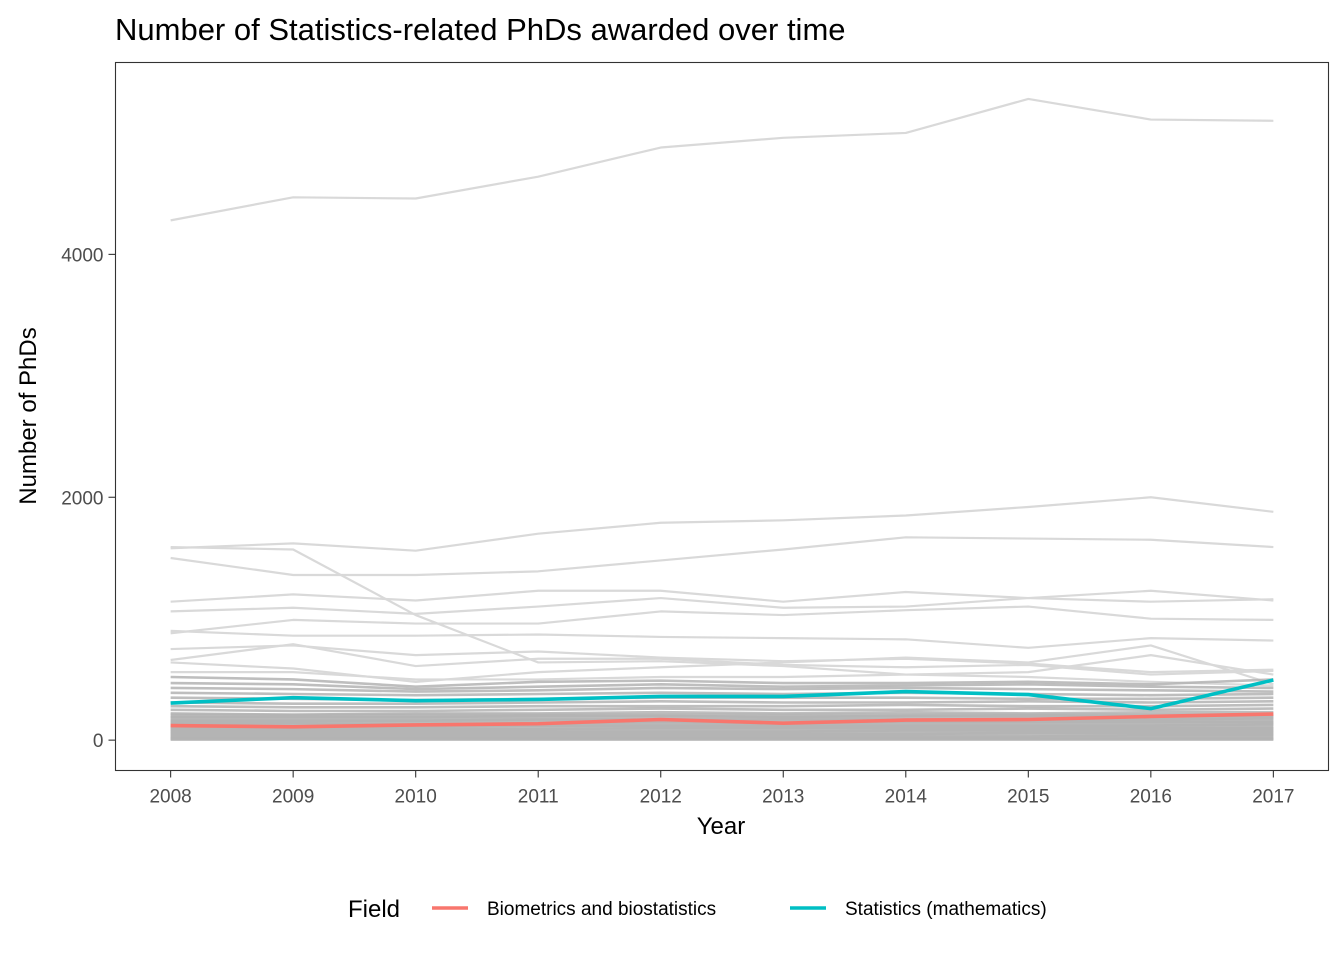  What do you see at coordinates (906, 797) in the screenshot?
I see `x-tick-label: 2014` at bounding box center [906, 797].